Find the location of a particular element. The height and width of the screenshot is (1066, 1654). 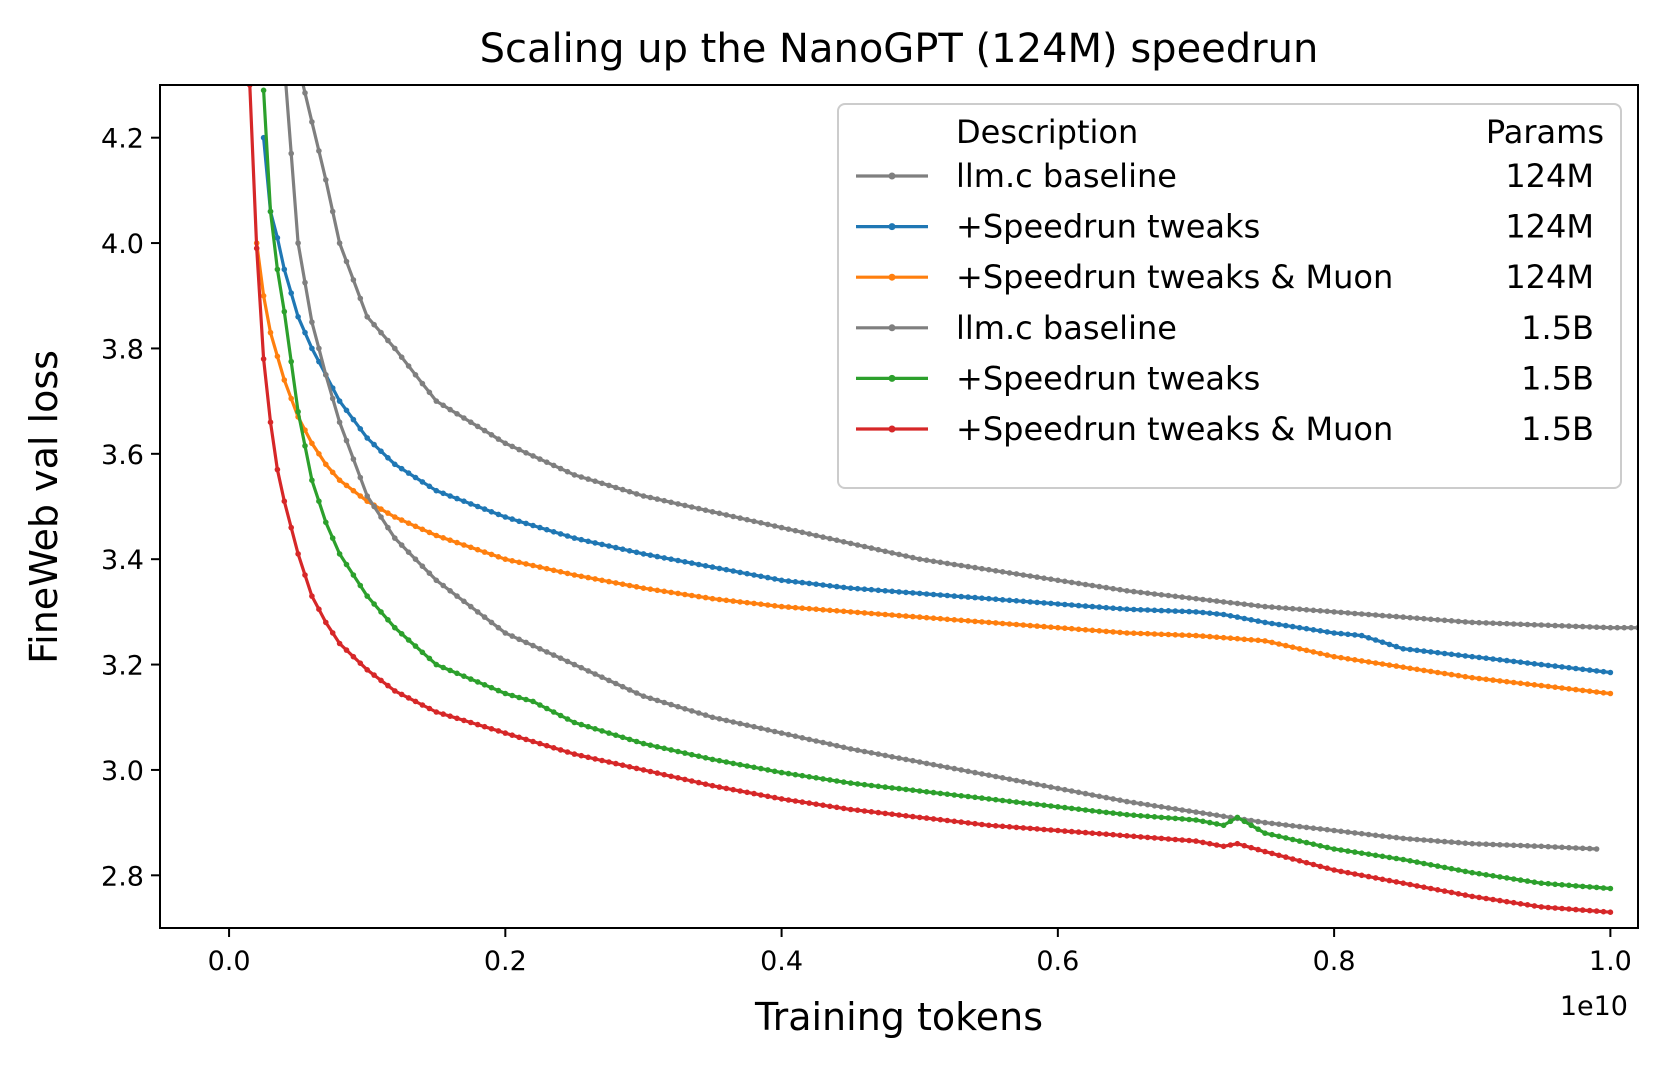

legend-entry: +Speedrun tweaks 1.5B is located at coordinates (1225, 378).